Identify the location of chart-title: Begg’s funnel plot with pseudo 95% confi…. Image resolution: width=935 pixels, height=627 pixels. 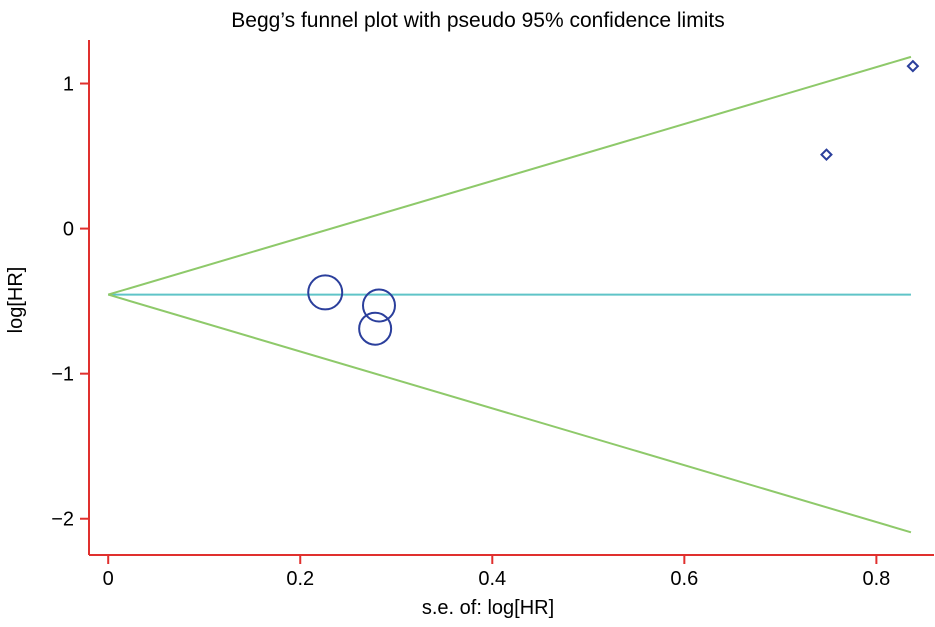
(477, 20).